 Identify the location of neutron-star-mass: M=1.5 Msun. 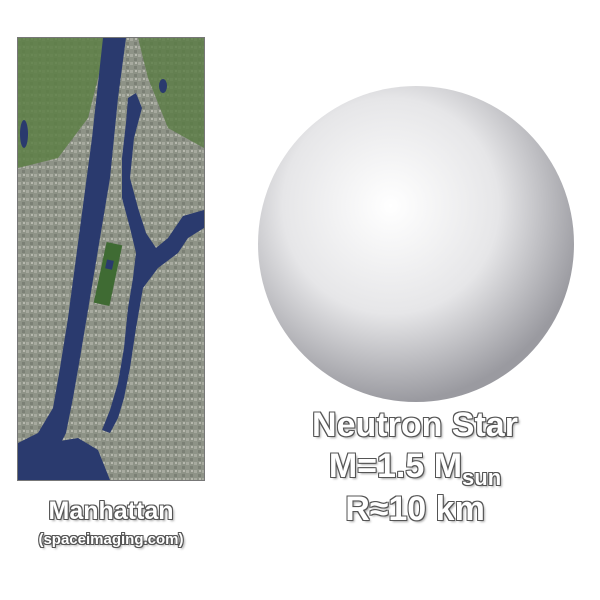
(415, 469).